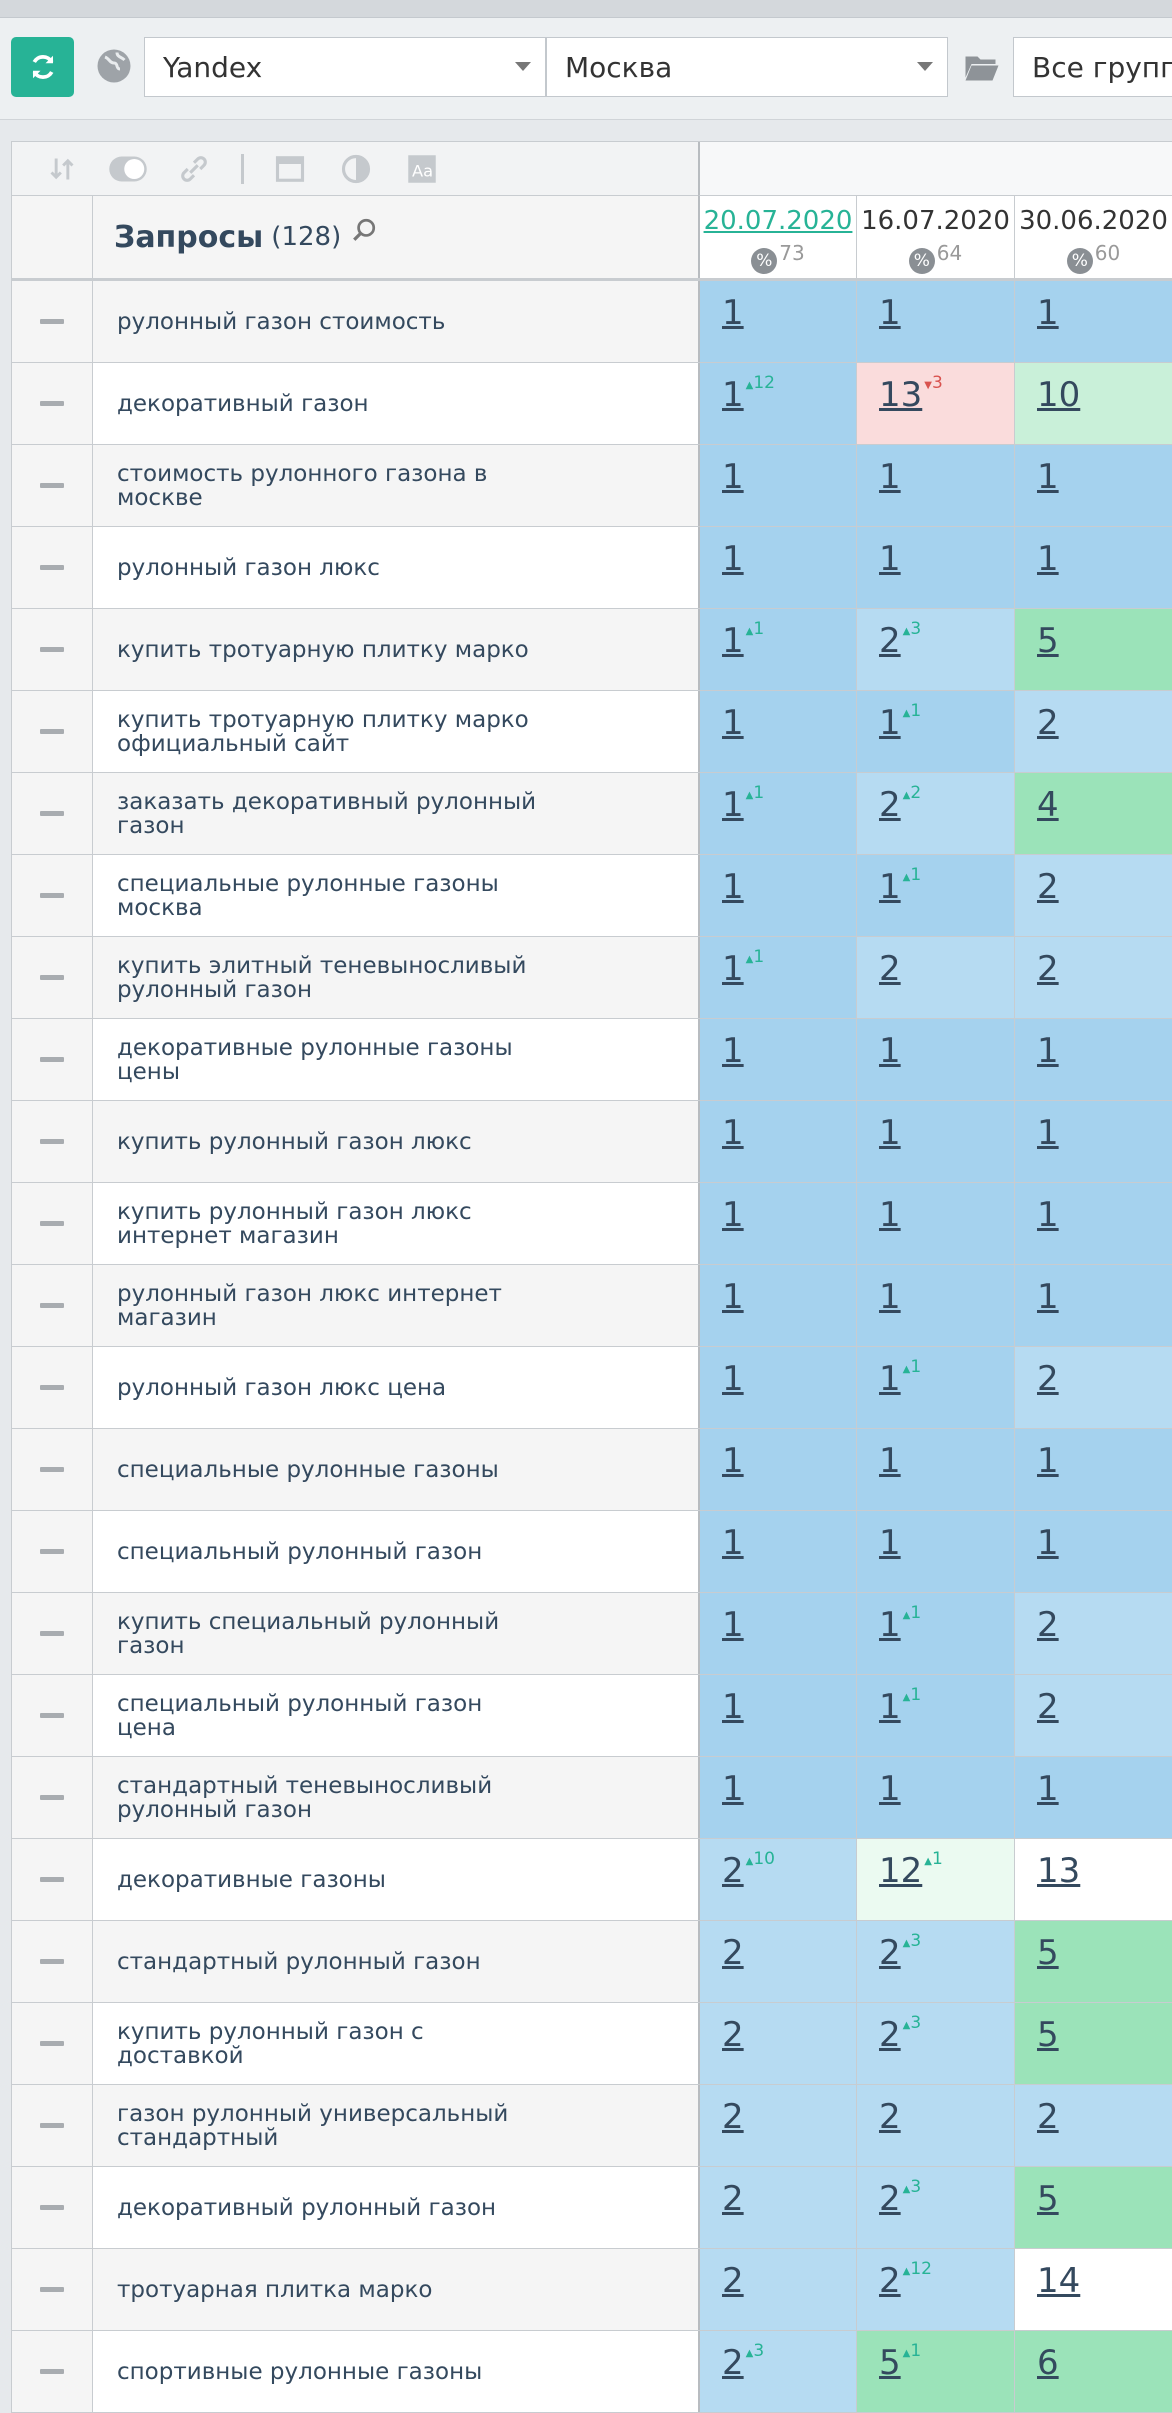 This screenshot has width=1172, height=2413. Describe the element at coordinates (290, 169) in the screenshot. I see `window-icon` at that location.